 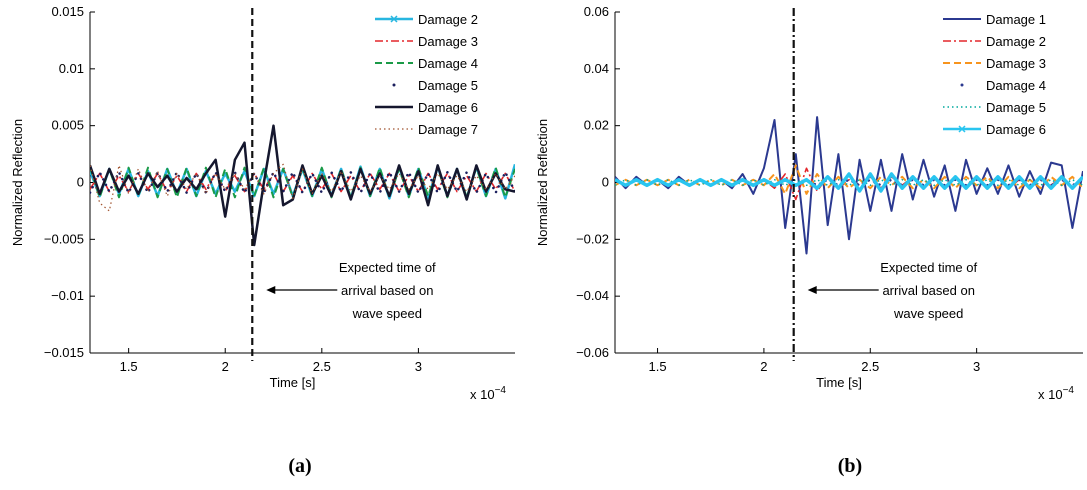 What do you see at coordinates (448, 129) in the screenshot?
I see `legend-label: Damage 7` at bounding box center [448, 129].